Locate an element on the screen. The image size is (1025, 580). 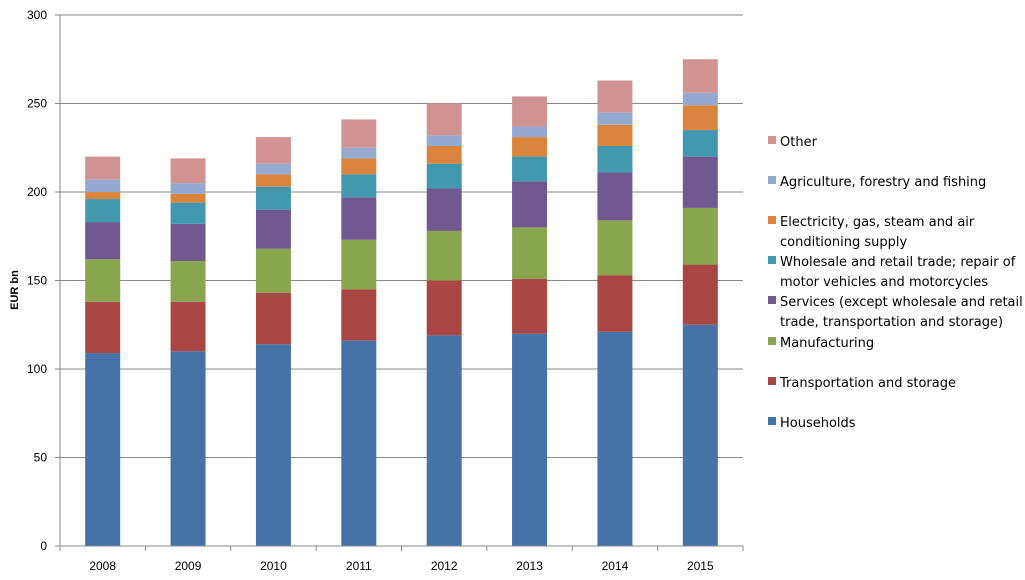
bar-segment-manufacturing-2009 is located at coordinates (188, 281).